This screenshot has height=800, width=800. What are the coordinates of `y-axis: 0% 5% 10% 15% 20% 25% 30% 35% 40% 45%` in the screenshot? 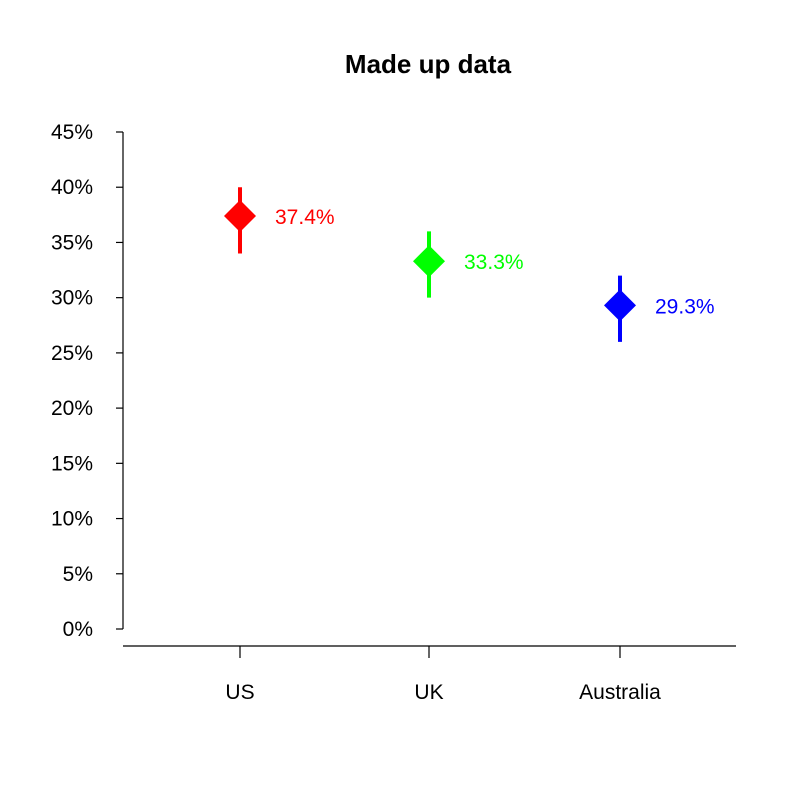 It's located at (87, 381).